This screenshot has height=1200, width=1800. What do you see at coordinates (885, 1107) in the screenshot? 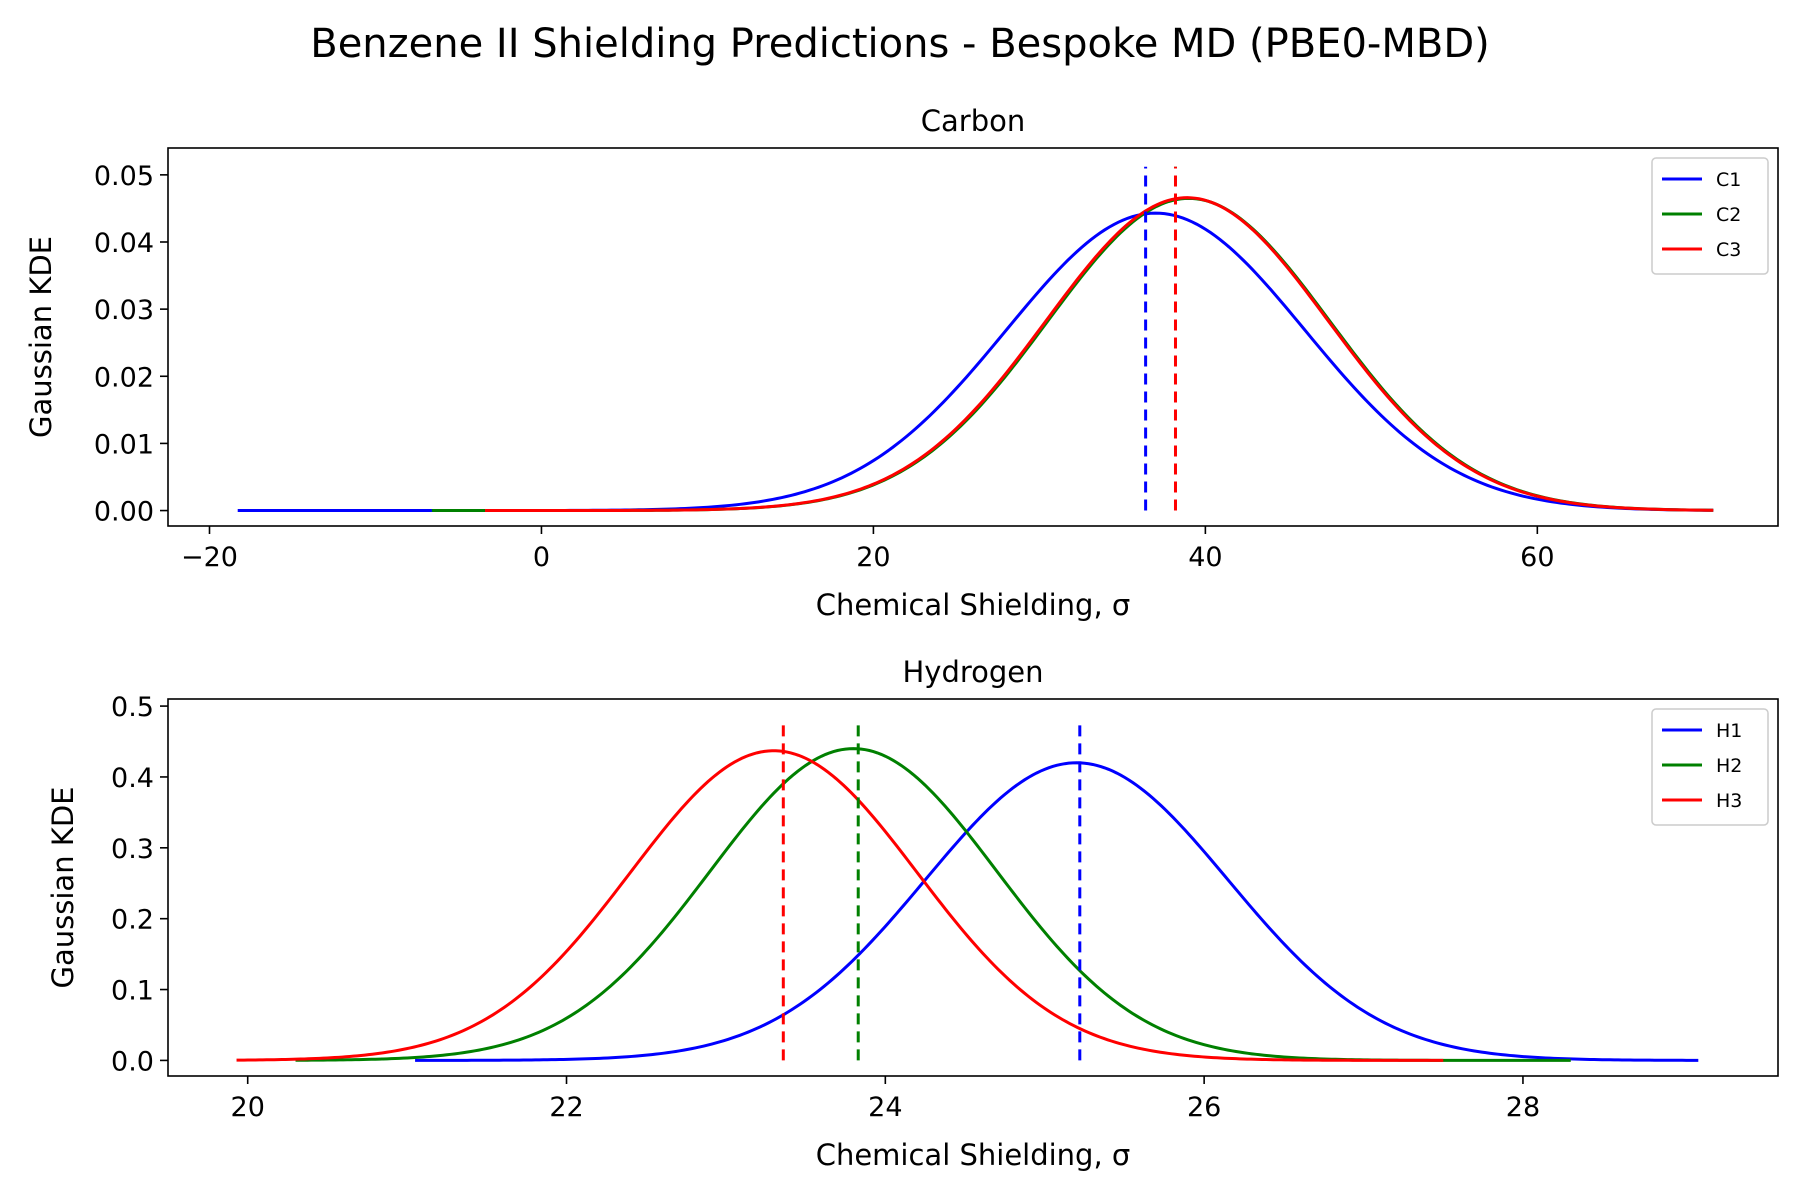
I see `x-tick-label: 24` at bounding box center [885, 1107].